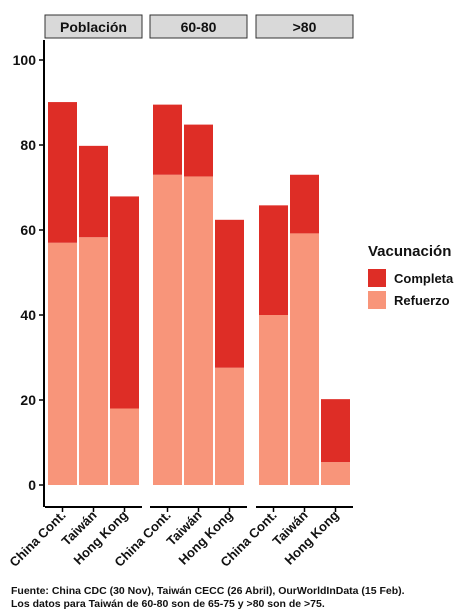 Image resolution: width=474 pixels, height=610 pixels. What do you see at coordinates (424, 278) in the screenshot?
I see `legend-label-completa: Completa` at bounding box center [424, 278].